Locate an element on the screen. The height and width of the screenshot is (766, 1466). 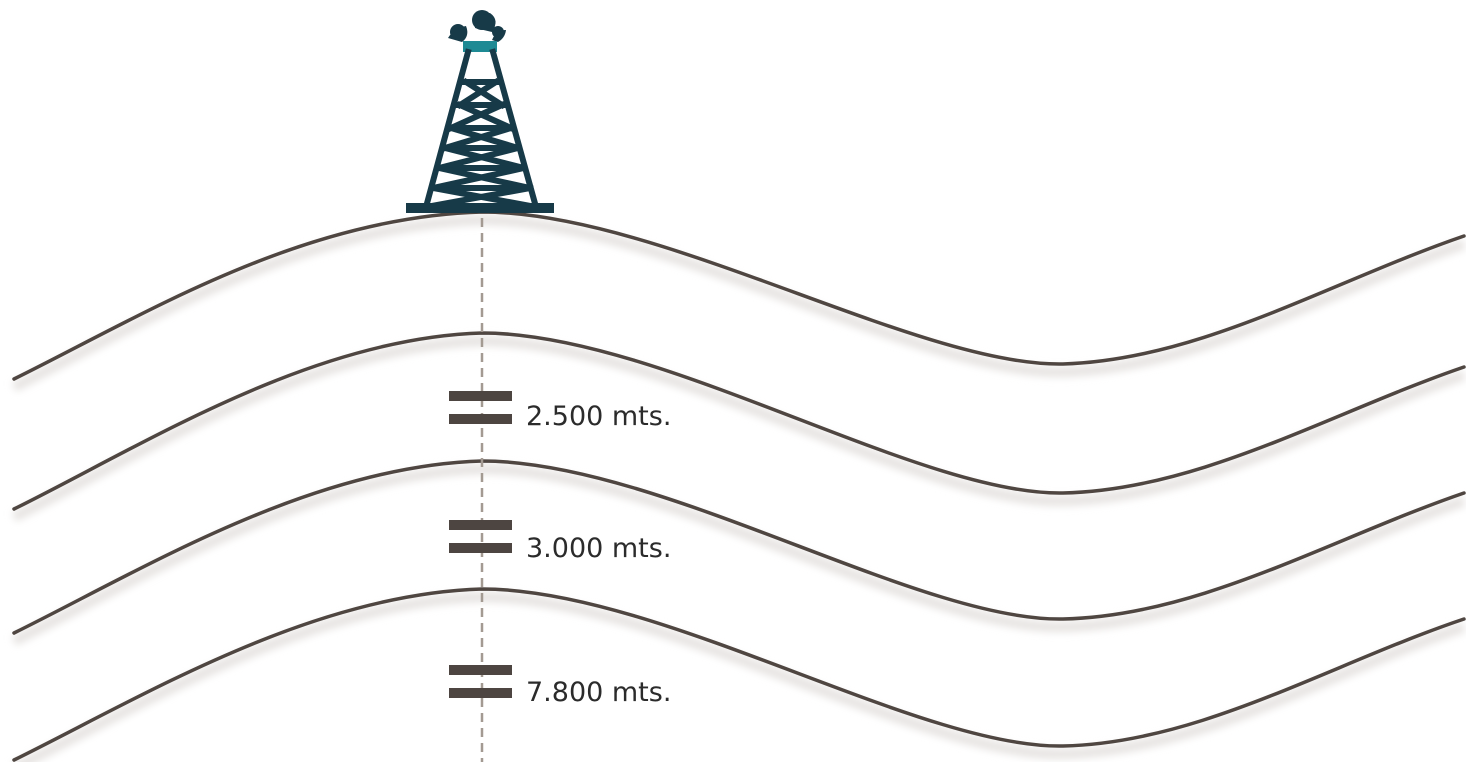
depth-markers: 2.500 mts. 3.000 mts. 7.800 mts. is located at coordinates (560, 549).